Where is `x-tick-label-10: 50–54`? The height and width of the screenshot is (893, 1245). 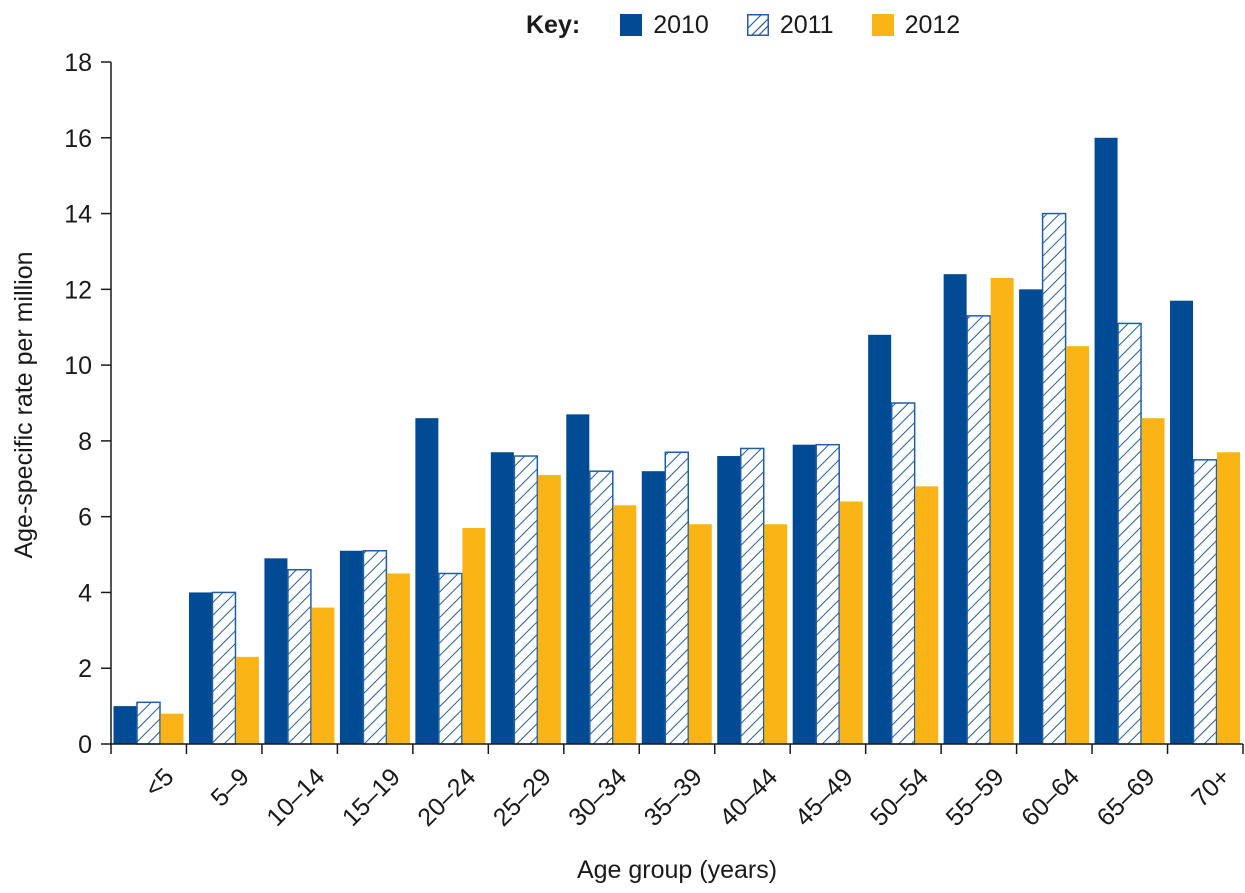
x-tick-label-10: 50–54 is located at coordinates (899, 797).